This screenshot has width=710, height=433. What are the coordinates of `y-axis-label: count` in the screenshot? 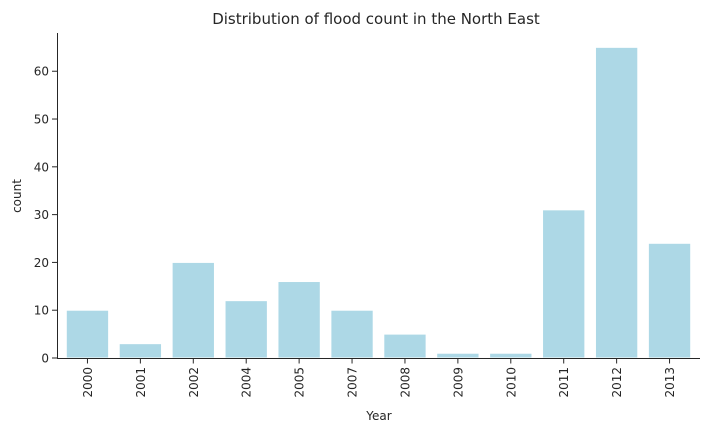 It's located at (17, 196).